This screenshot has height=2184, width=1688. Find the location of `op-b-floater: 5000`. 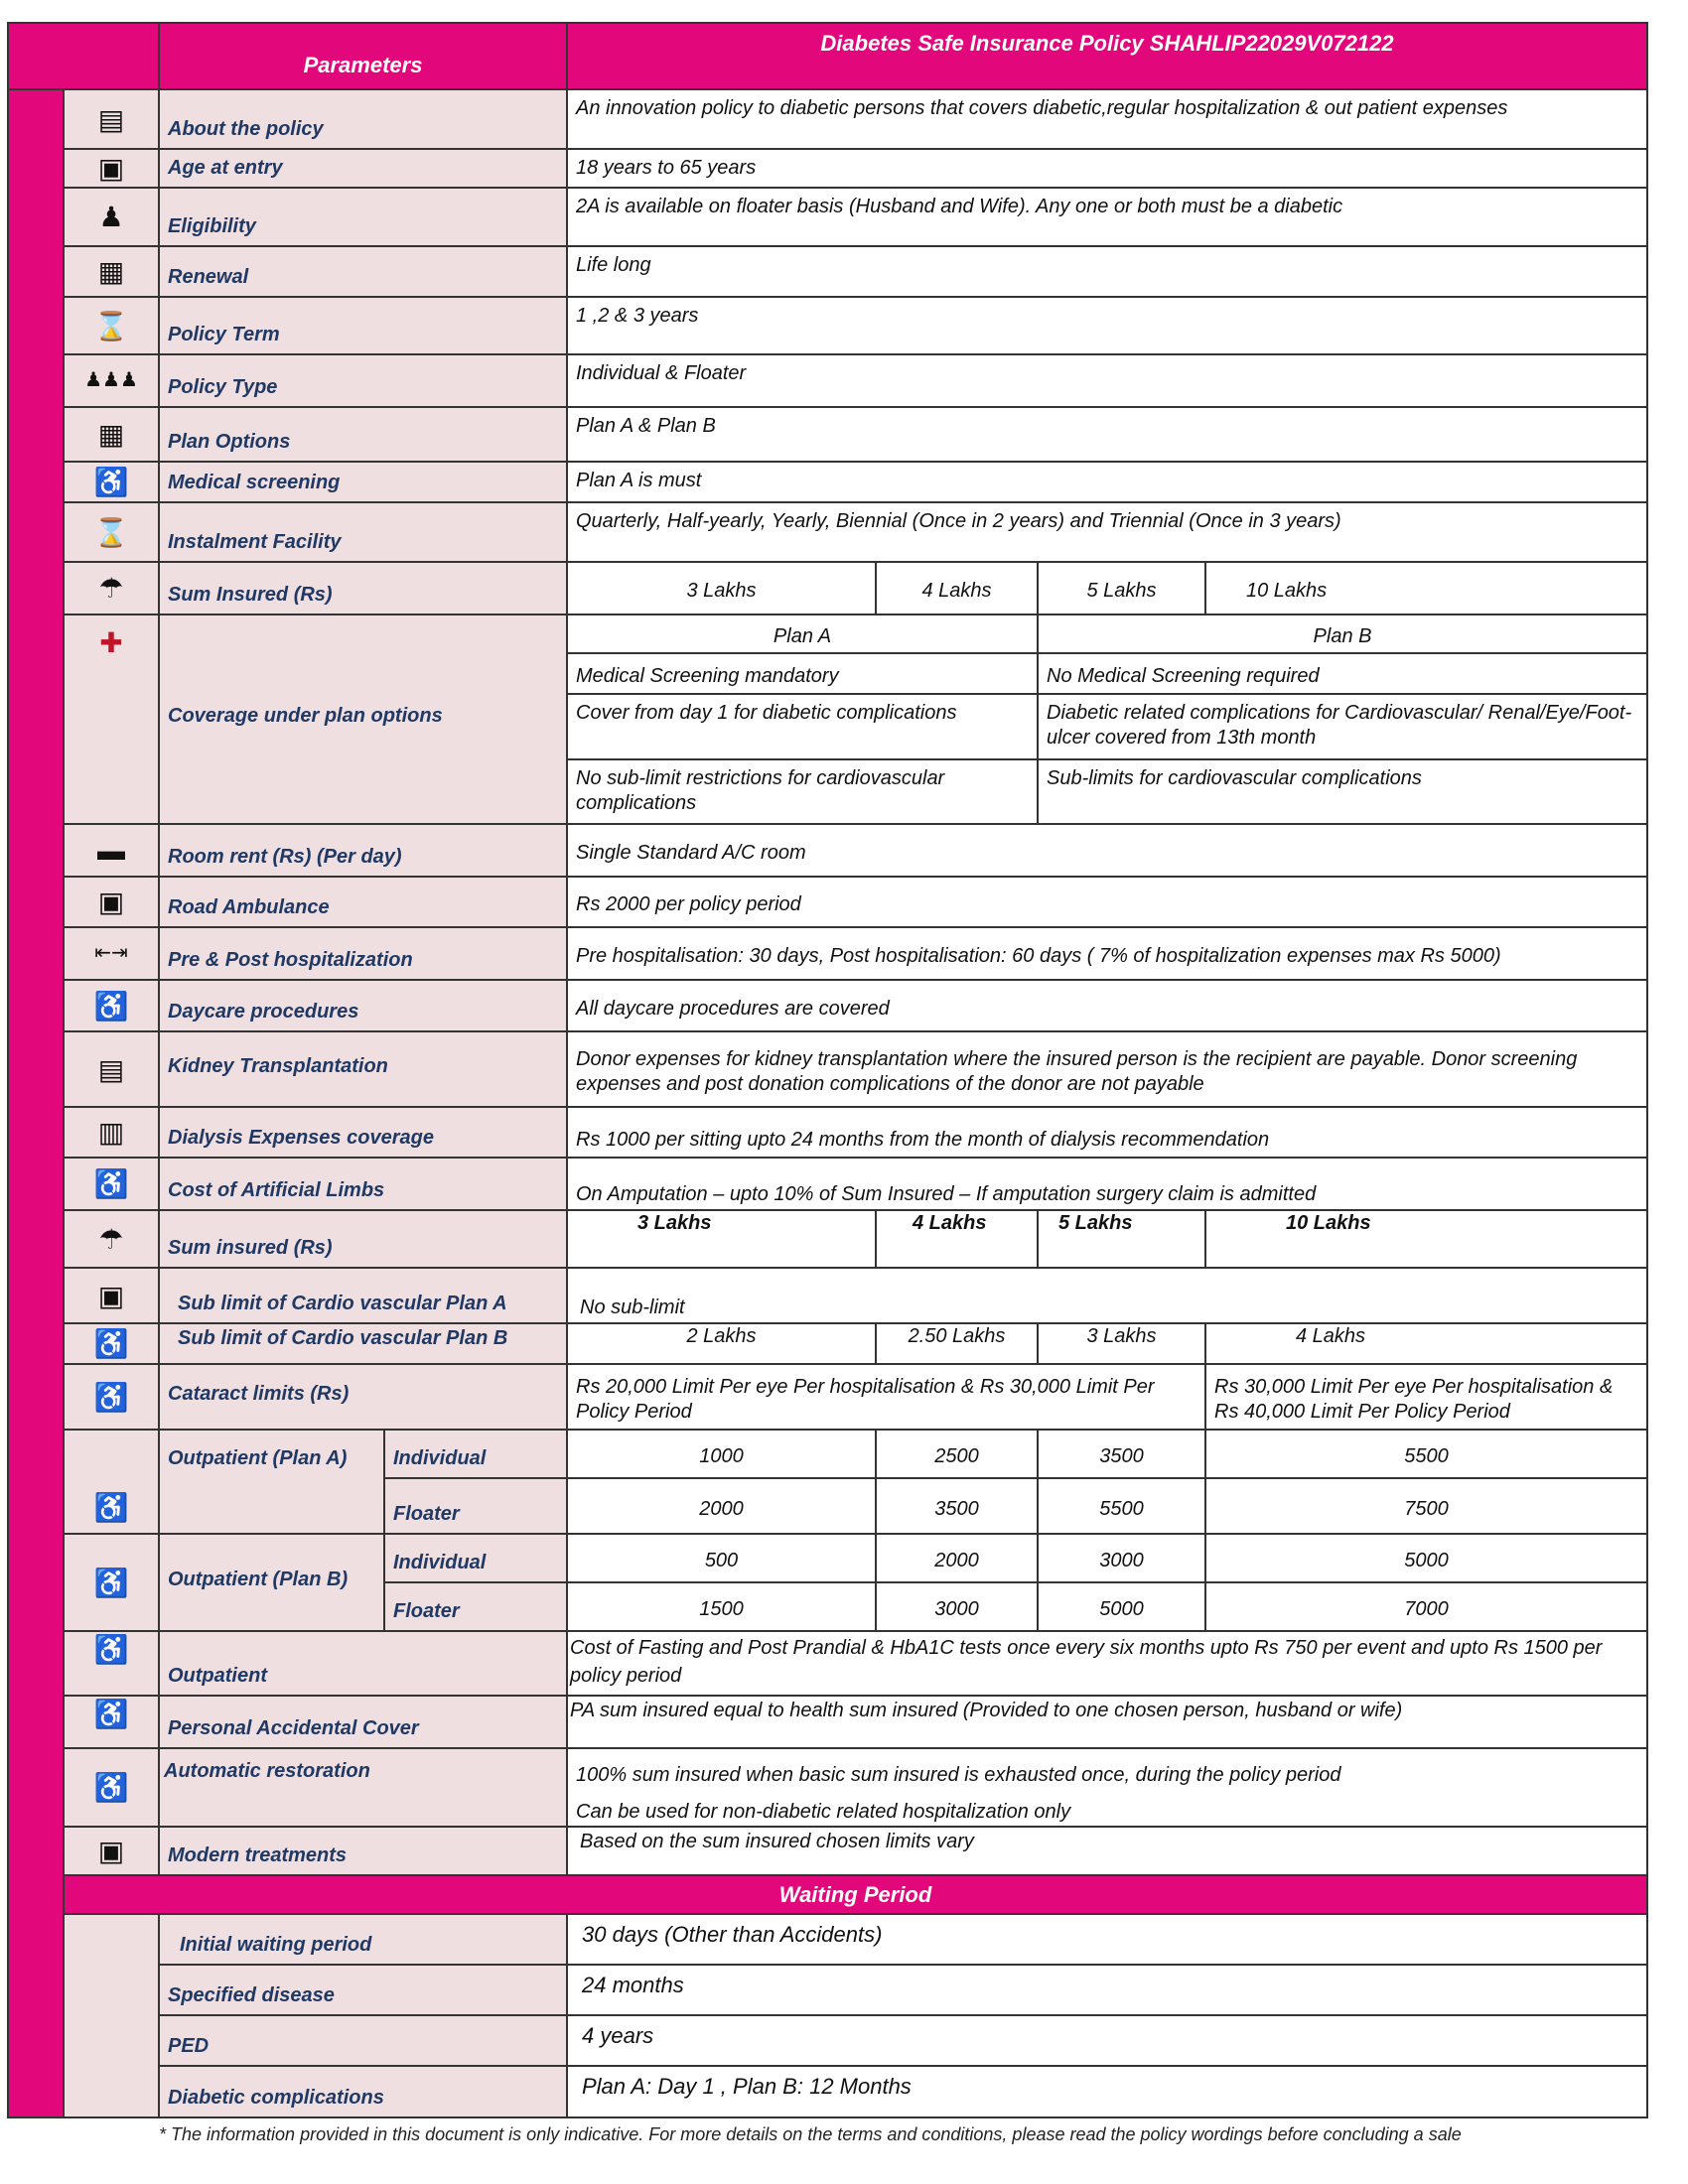

op-b-floater: 5000 is located at coordinates (1121, 1606).